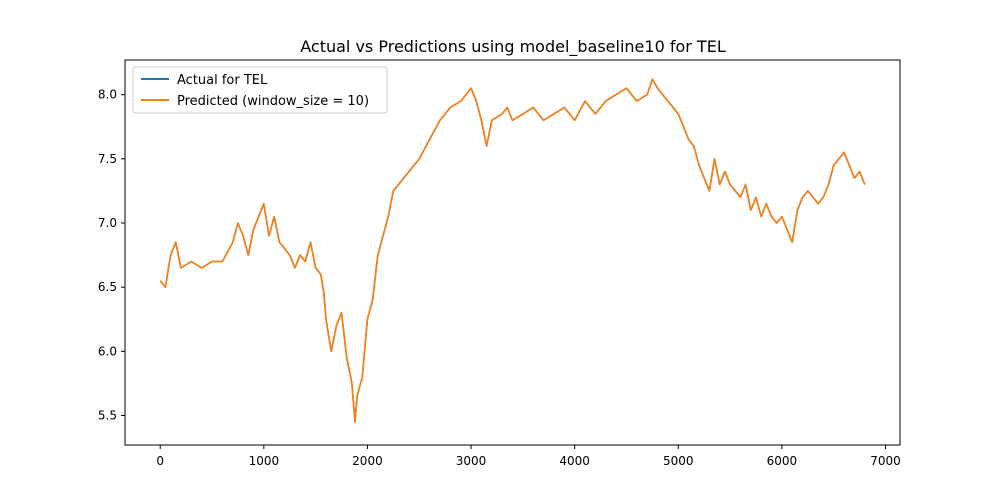 The width and height of the screenshot is (1000, 504). I want to click on x-tick-label: 4000, so click(574, 461).